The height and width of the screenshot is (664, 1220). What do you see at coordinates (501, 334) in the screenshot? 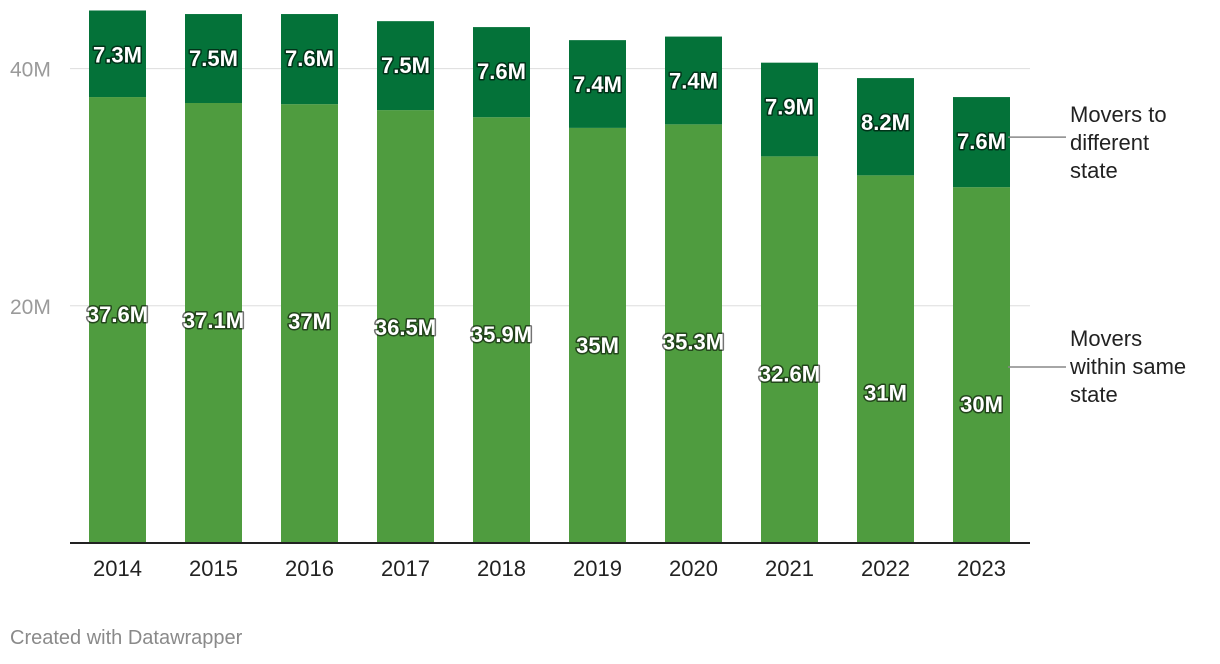
I see `data-label-same-state: 35.9M` at bounding box center [501, 334].